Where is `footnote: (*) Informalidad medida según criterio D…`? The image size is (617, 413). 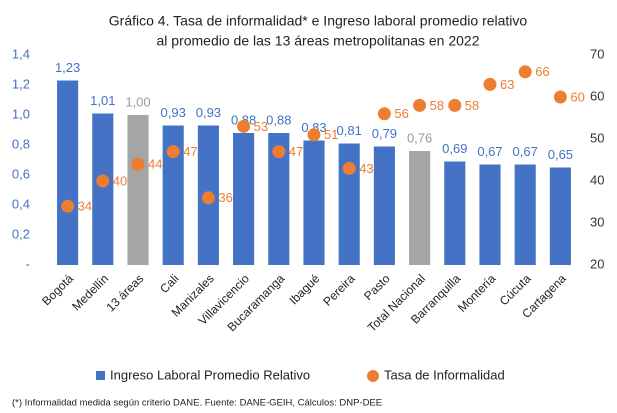
footnote: (*) Informalidad medida según criterio D… is located at coordinates (197, 403).